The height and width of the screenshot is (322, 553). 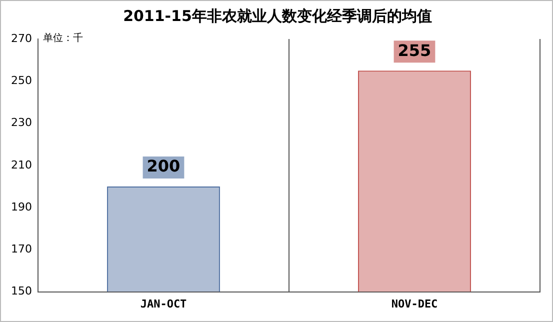 I want to click on y-tick-label: 270, so click(x=21, y=38).